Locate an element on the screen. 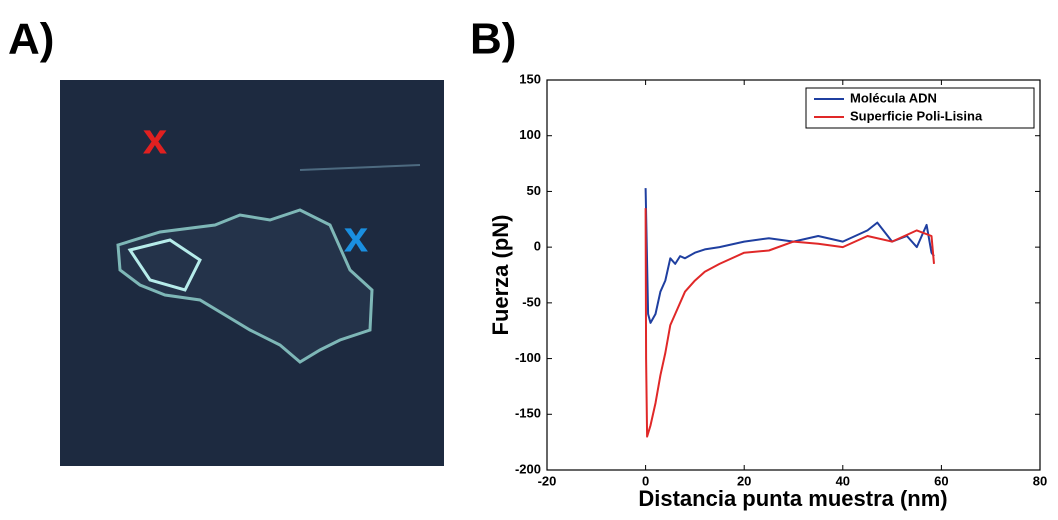  y-tick-label: 0 is located at coordinates (537, 246).